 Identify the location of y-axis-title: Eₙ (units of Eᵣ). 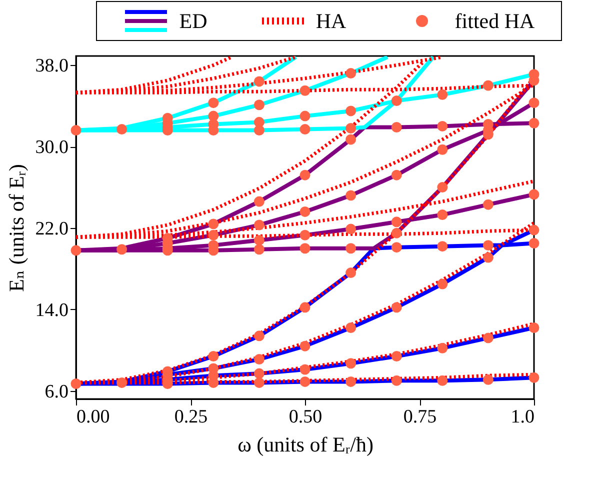
(16, 228).